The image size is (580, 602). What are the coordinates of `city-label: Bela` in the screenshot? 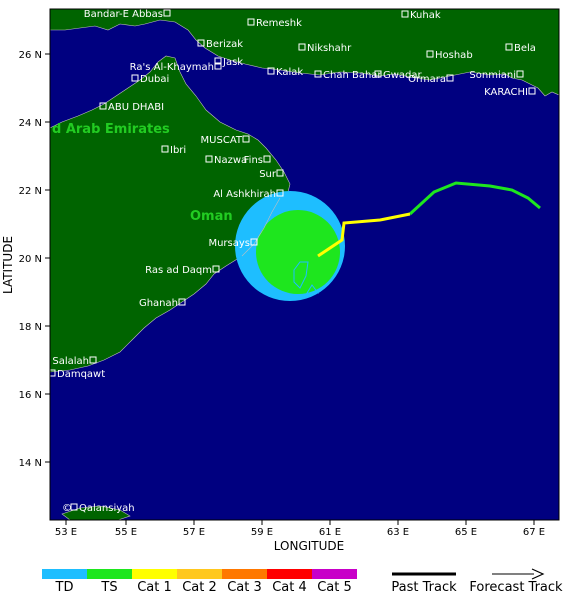 It's located at (525, 48).